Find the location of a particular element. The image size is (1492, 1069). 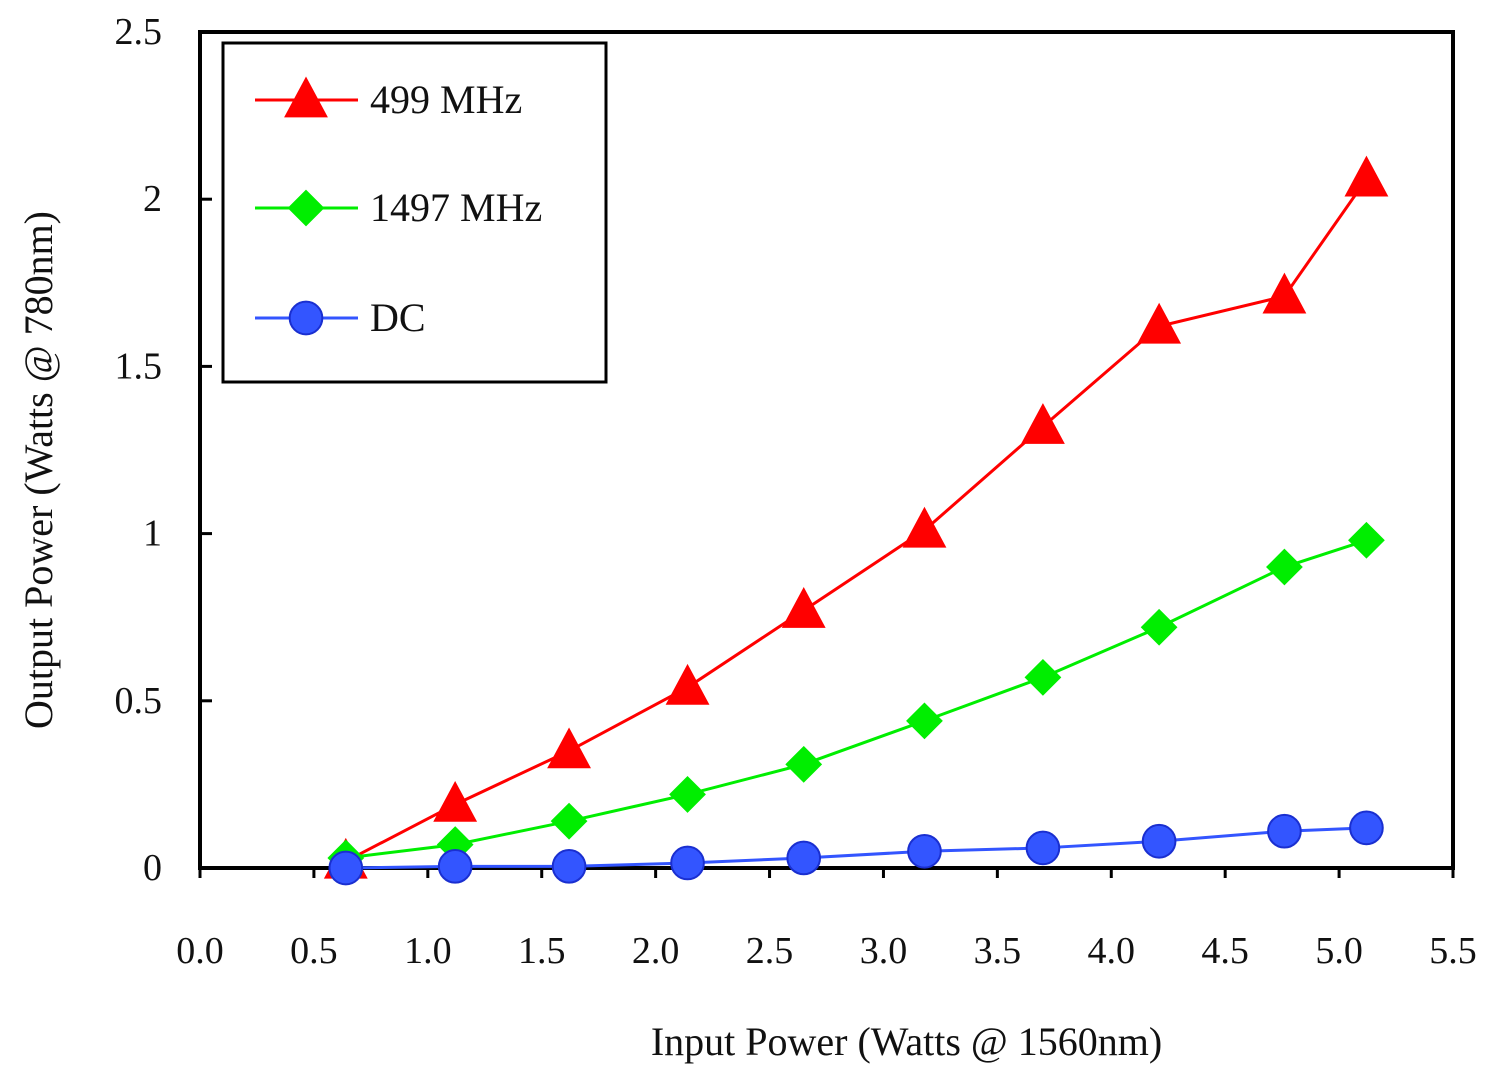

y-tick-label: 2 is located at coordinates (152, 199).